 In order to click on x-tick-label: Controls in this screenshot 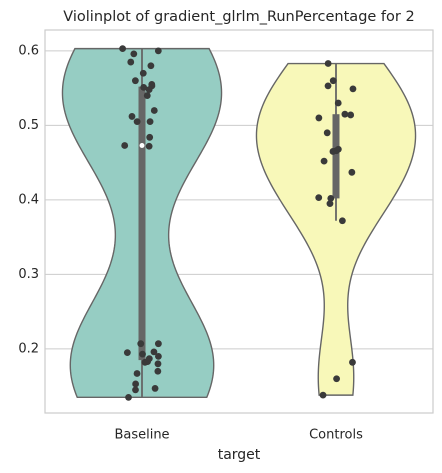, I will do `click(336, 435)`.